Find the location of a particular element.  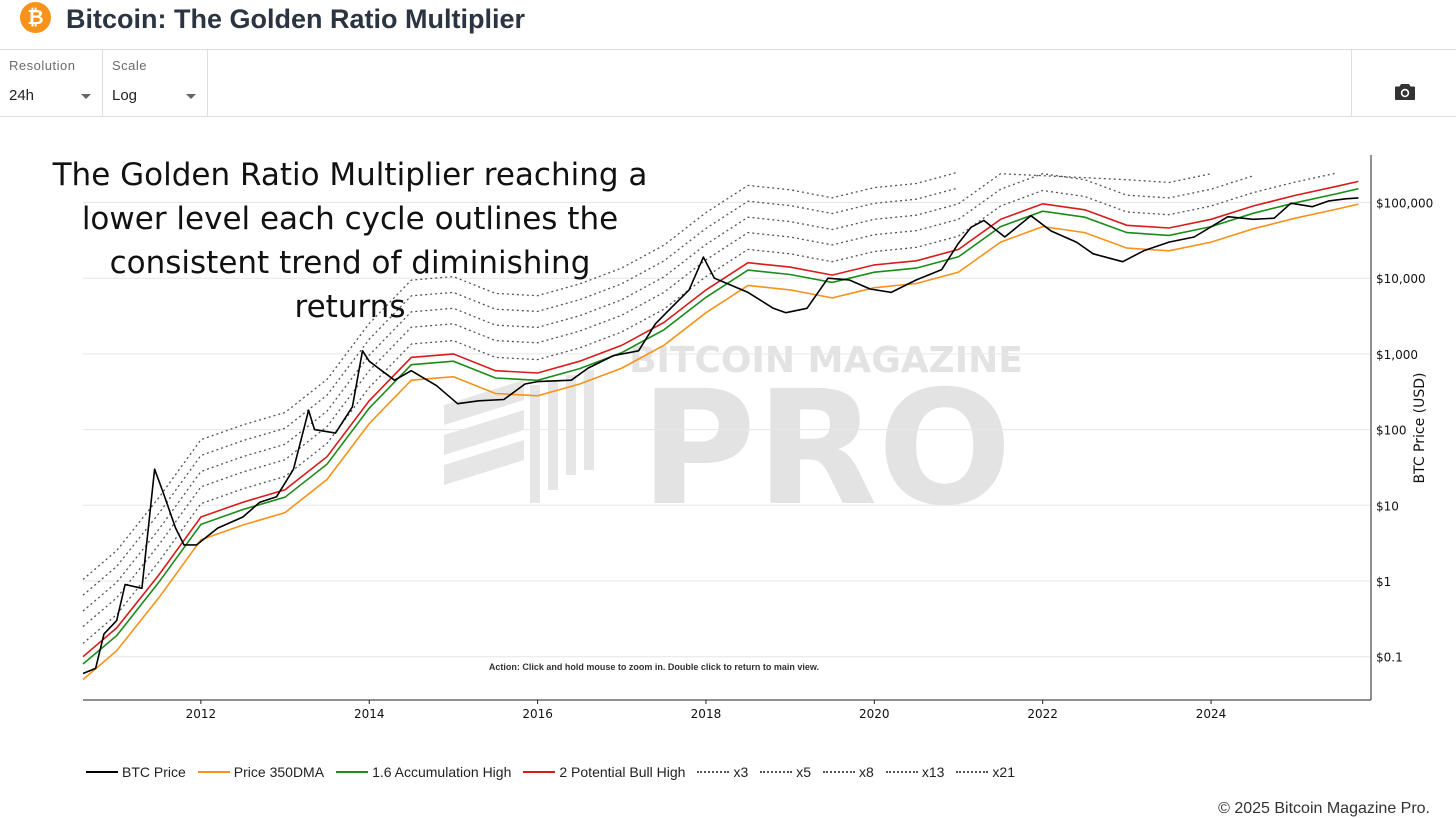

watermark: BITCOIN MAGAZINE PRO is located at coordinates (733, 440).